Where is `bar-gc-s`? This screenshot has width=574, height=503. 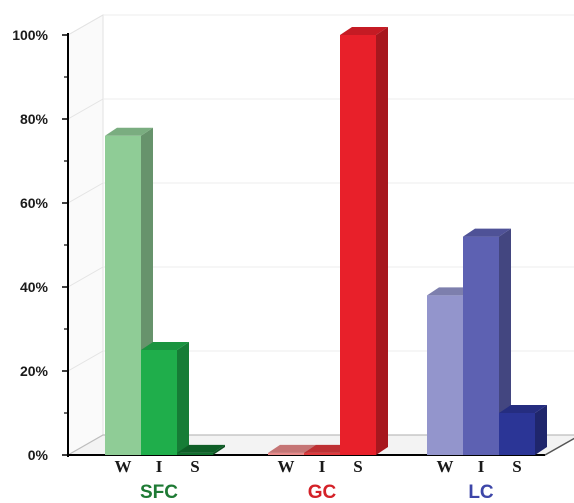 bar-gc-s is located at coordinates (364, 241).